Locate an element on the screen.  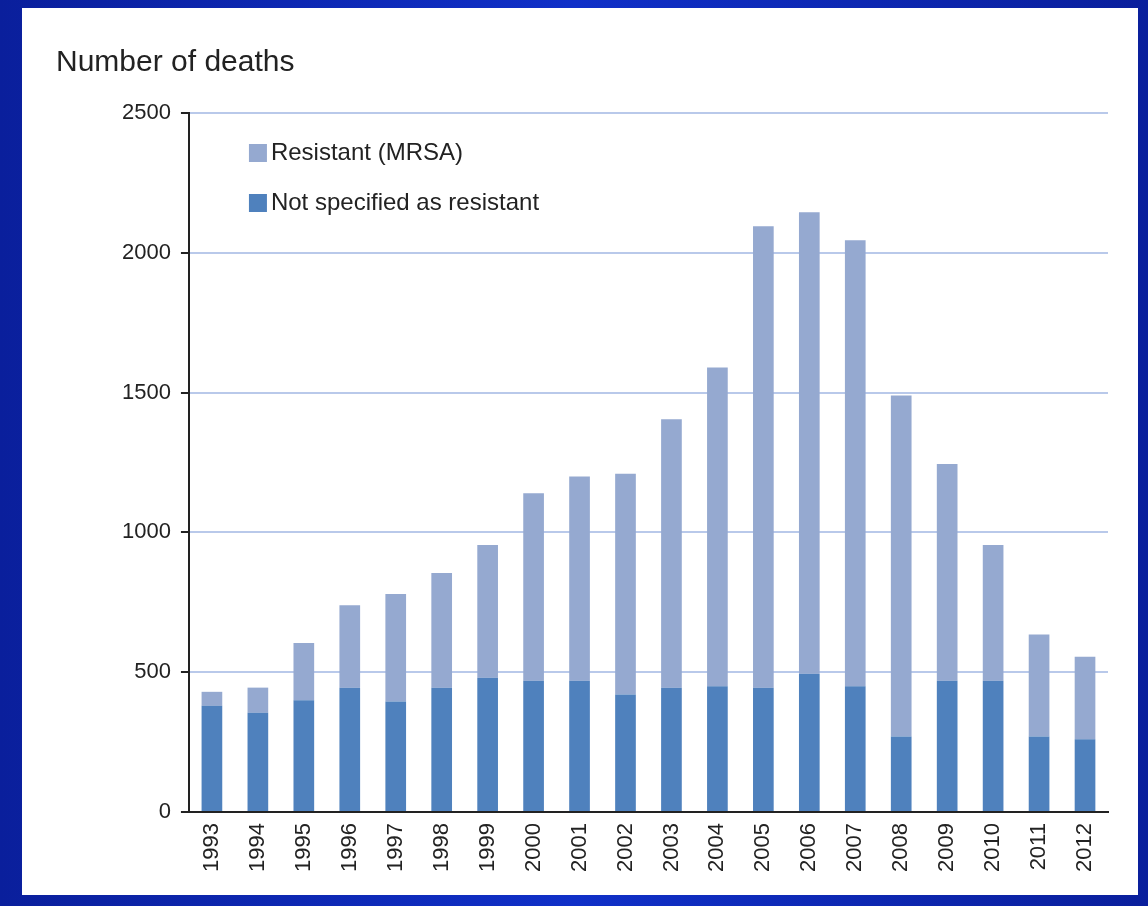
x-tick-label: 2004 is located at coordinates (716, 848).